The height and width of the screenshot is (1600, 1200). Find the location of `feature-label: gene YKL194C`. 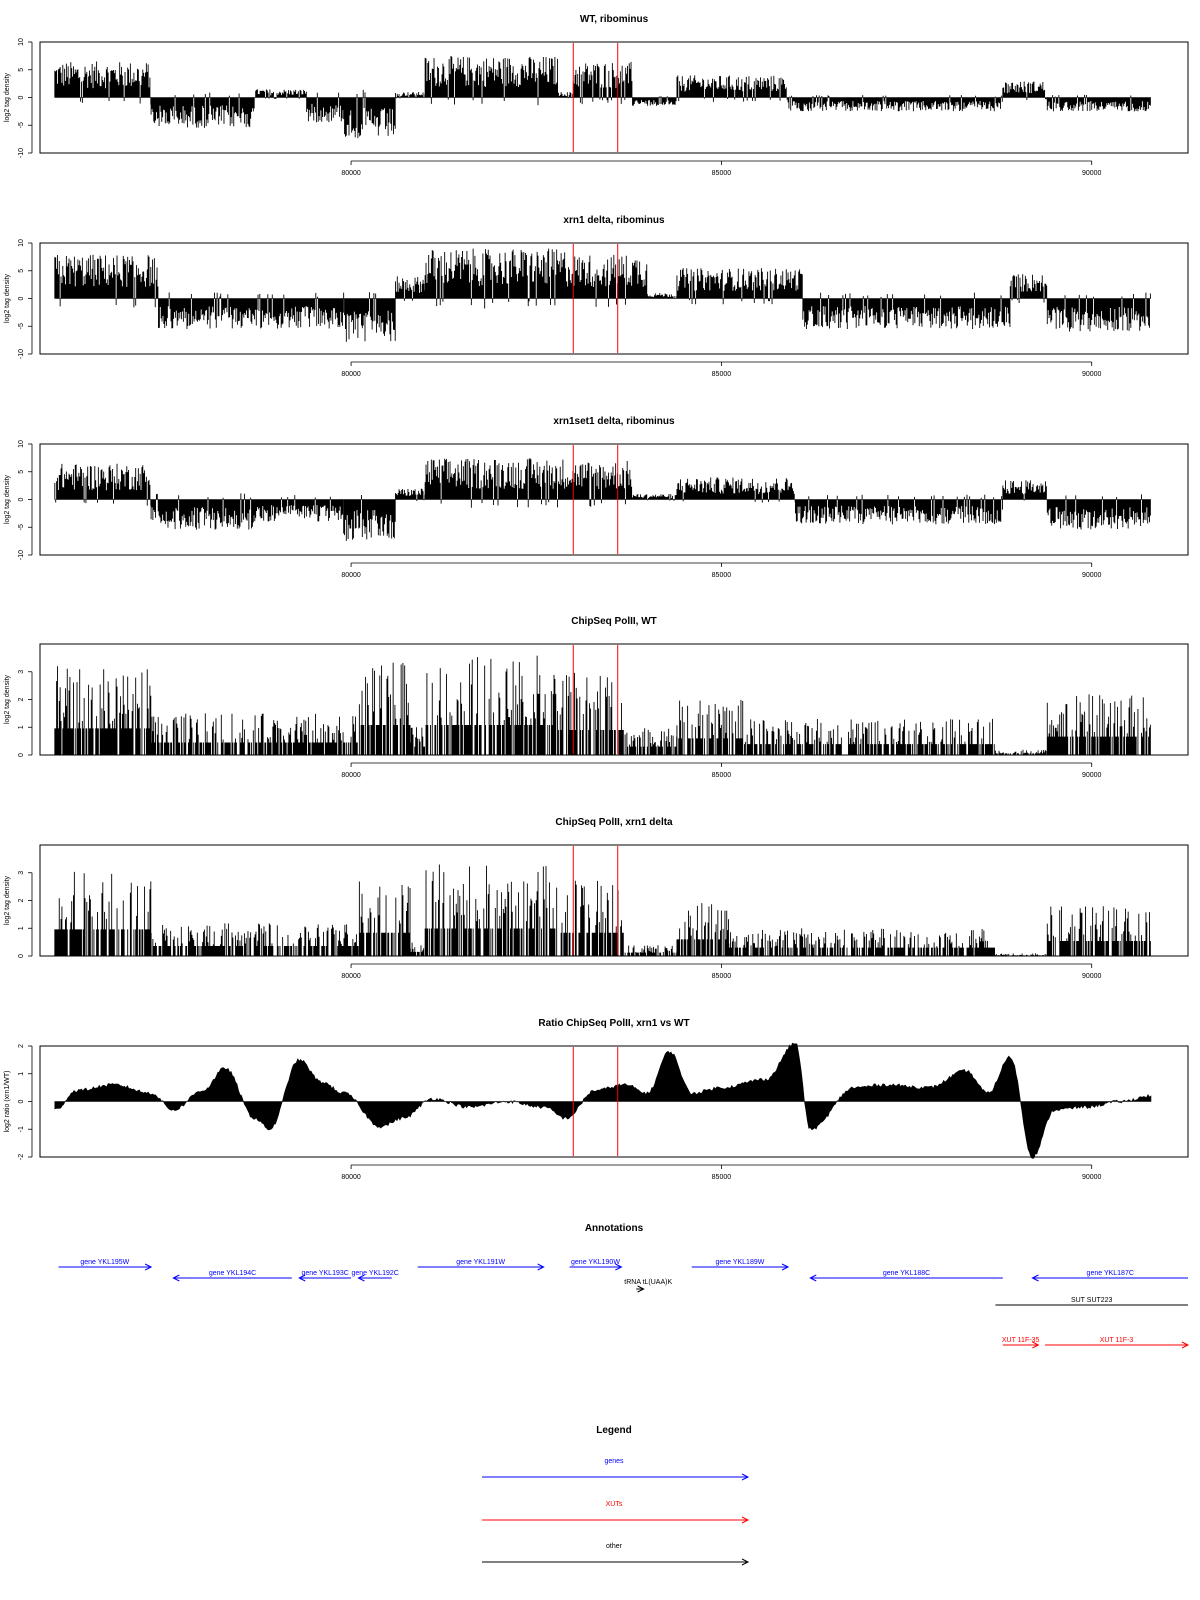

feature-label: gene YKL194C is located at coordinates (232, 1273).